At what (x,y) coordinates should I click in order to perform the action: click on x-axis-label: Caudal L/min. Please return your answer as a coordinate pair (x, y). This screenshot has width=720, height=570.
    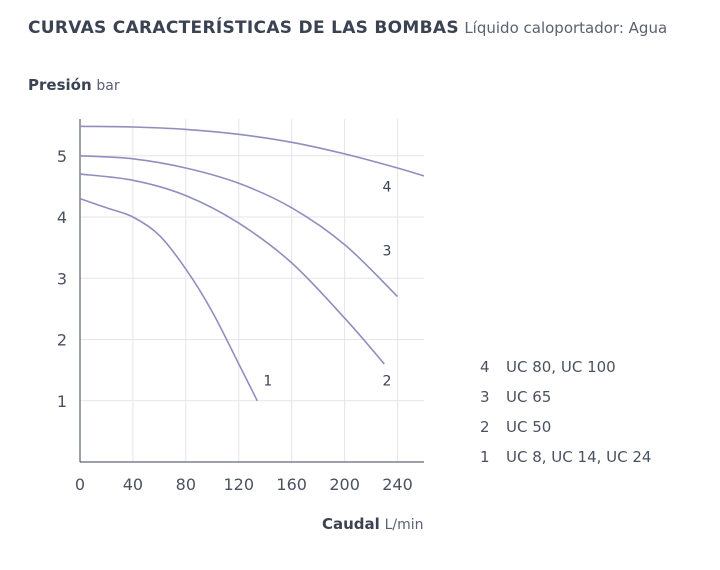
    Looking at the image, I should click on (373, 524).